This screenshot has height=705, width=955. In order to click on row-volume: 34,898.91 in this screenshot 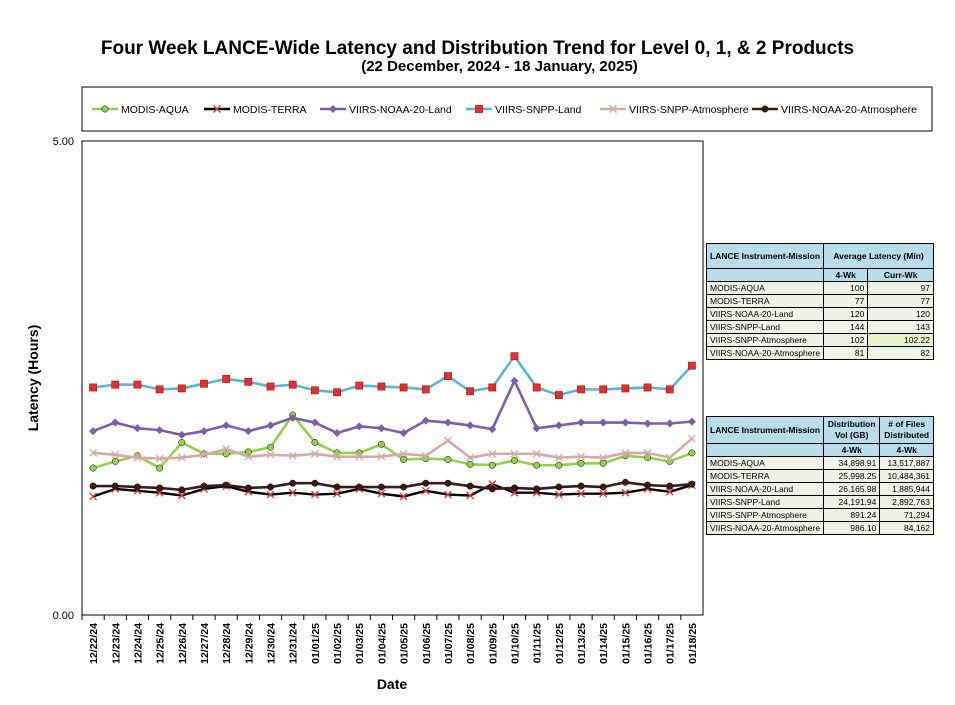, I will do `click(852, 463)`.